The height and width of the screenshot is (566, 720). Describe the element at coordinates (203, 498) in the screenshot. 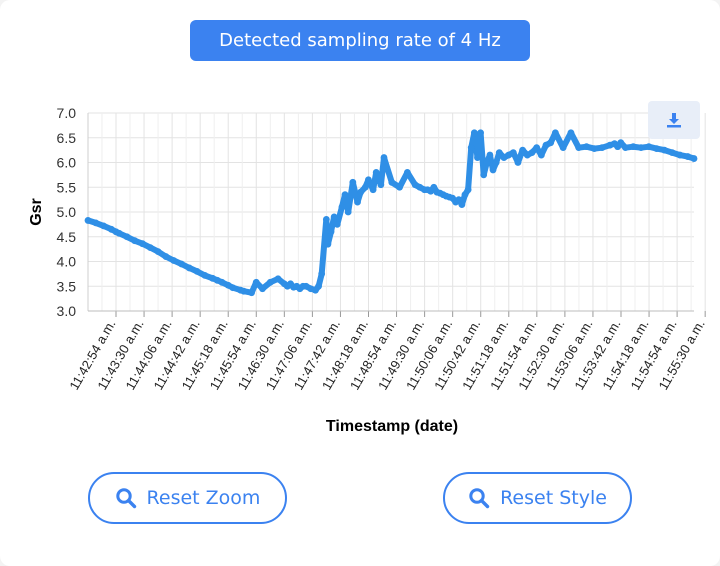

I see `reset-zoom-label: Reset Zoom` at that location.